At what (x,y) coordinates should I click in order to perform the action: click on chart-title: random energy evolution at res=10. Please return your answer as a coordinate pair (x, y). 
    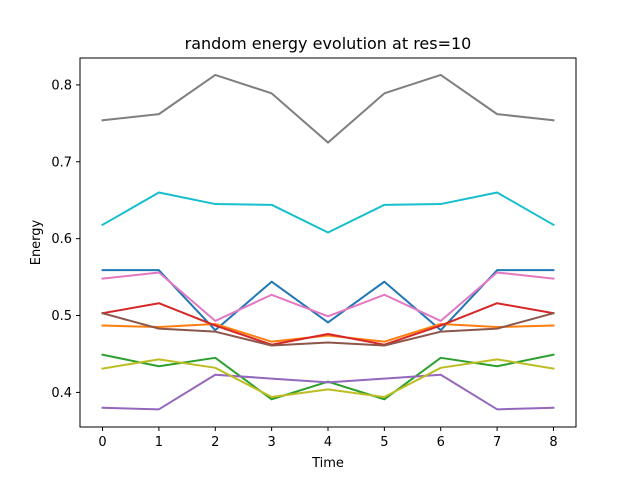
    Looking at the image, I should click on (328, 43).